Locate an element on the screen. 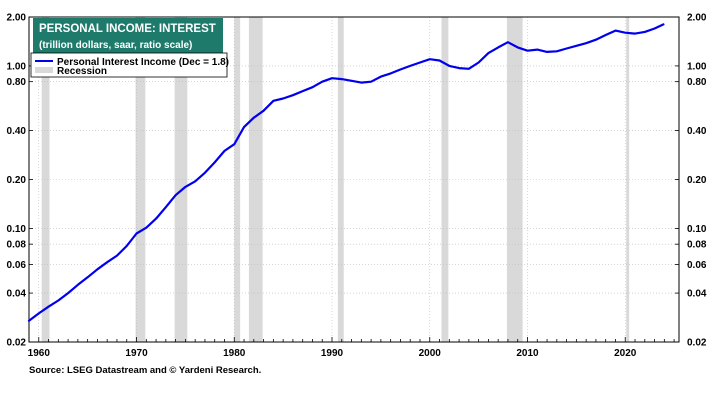 This screenshot has height=400, width=711. y-axis-right: 0.02 0.04 0.06 0.08 0.10 0.20 0.40 0.80 1.00 2.00 is located at coordinates (691, 181).